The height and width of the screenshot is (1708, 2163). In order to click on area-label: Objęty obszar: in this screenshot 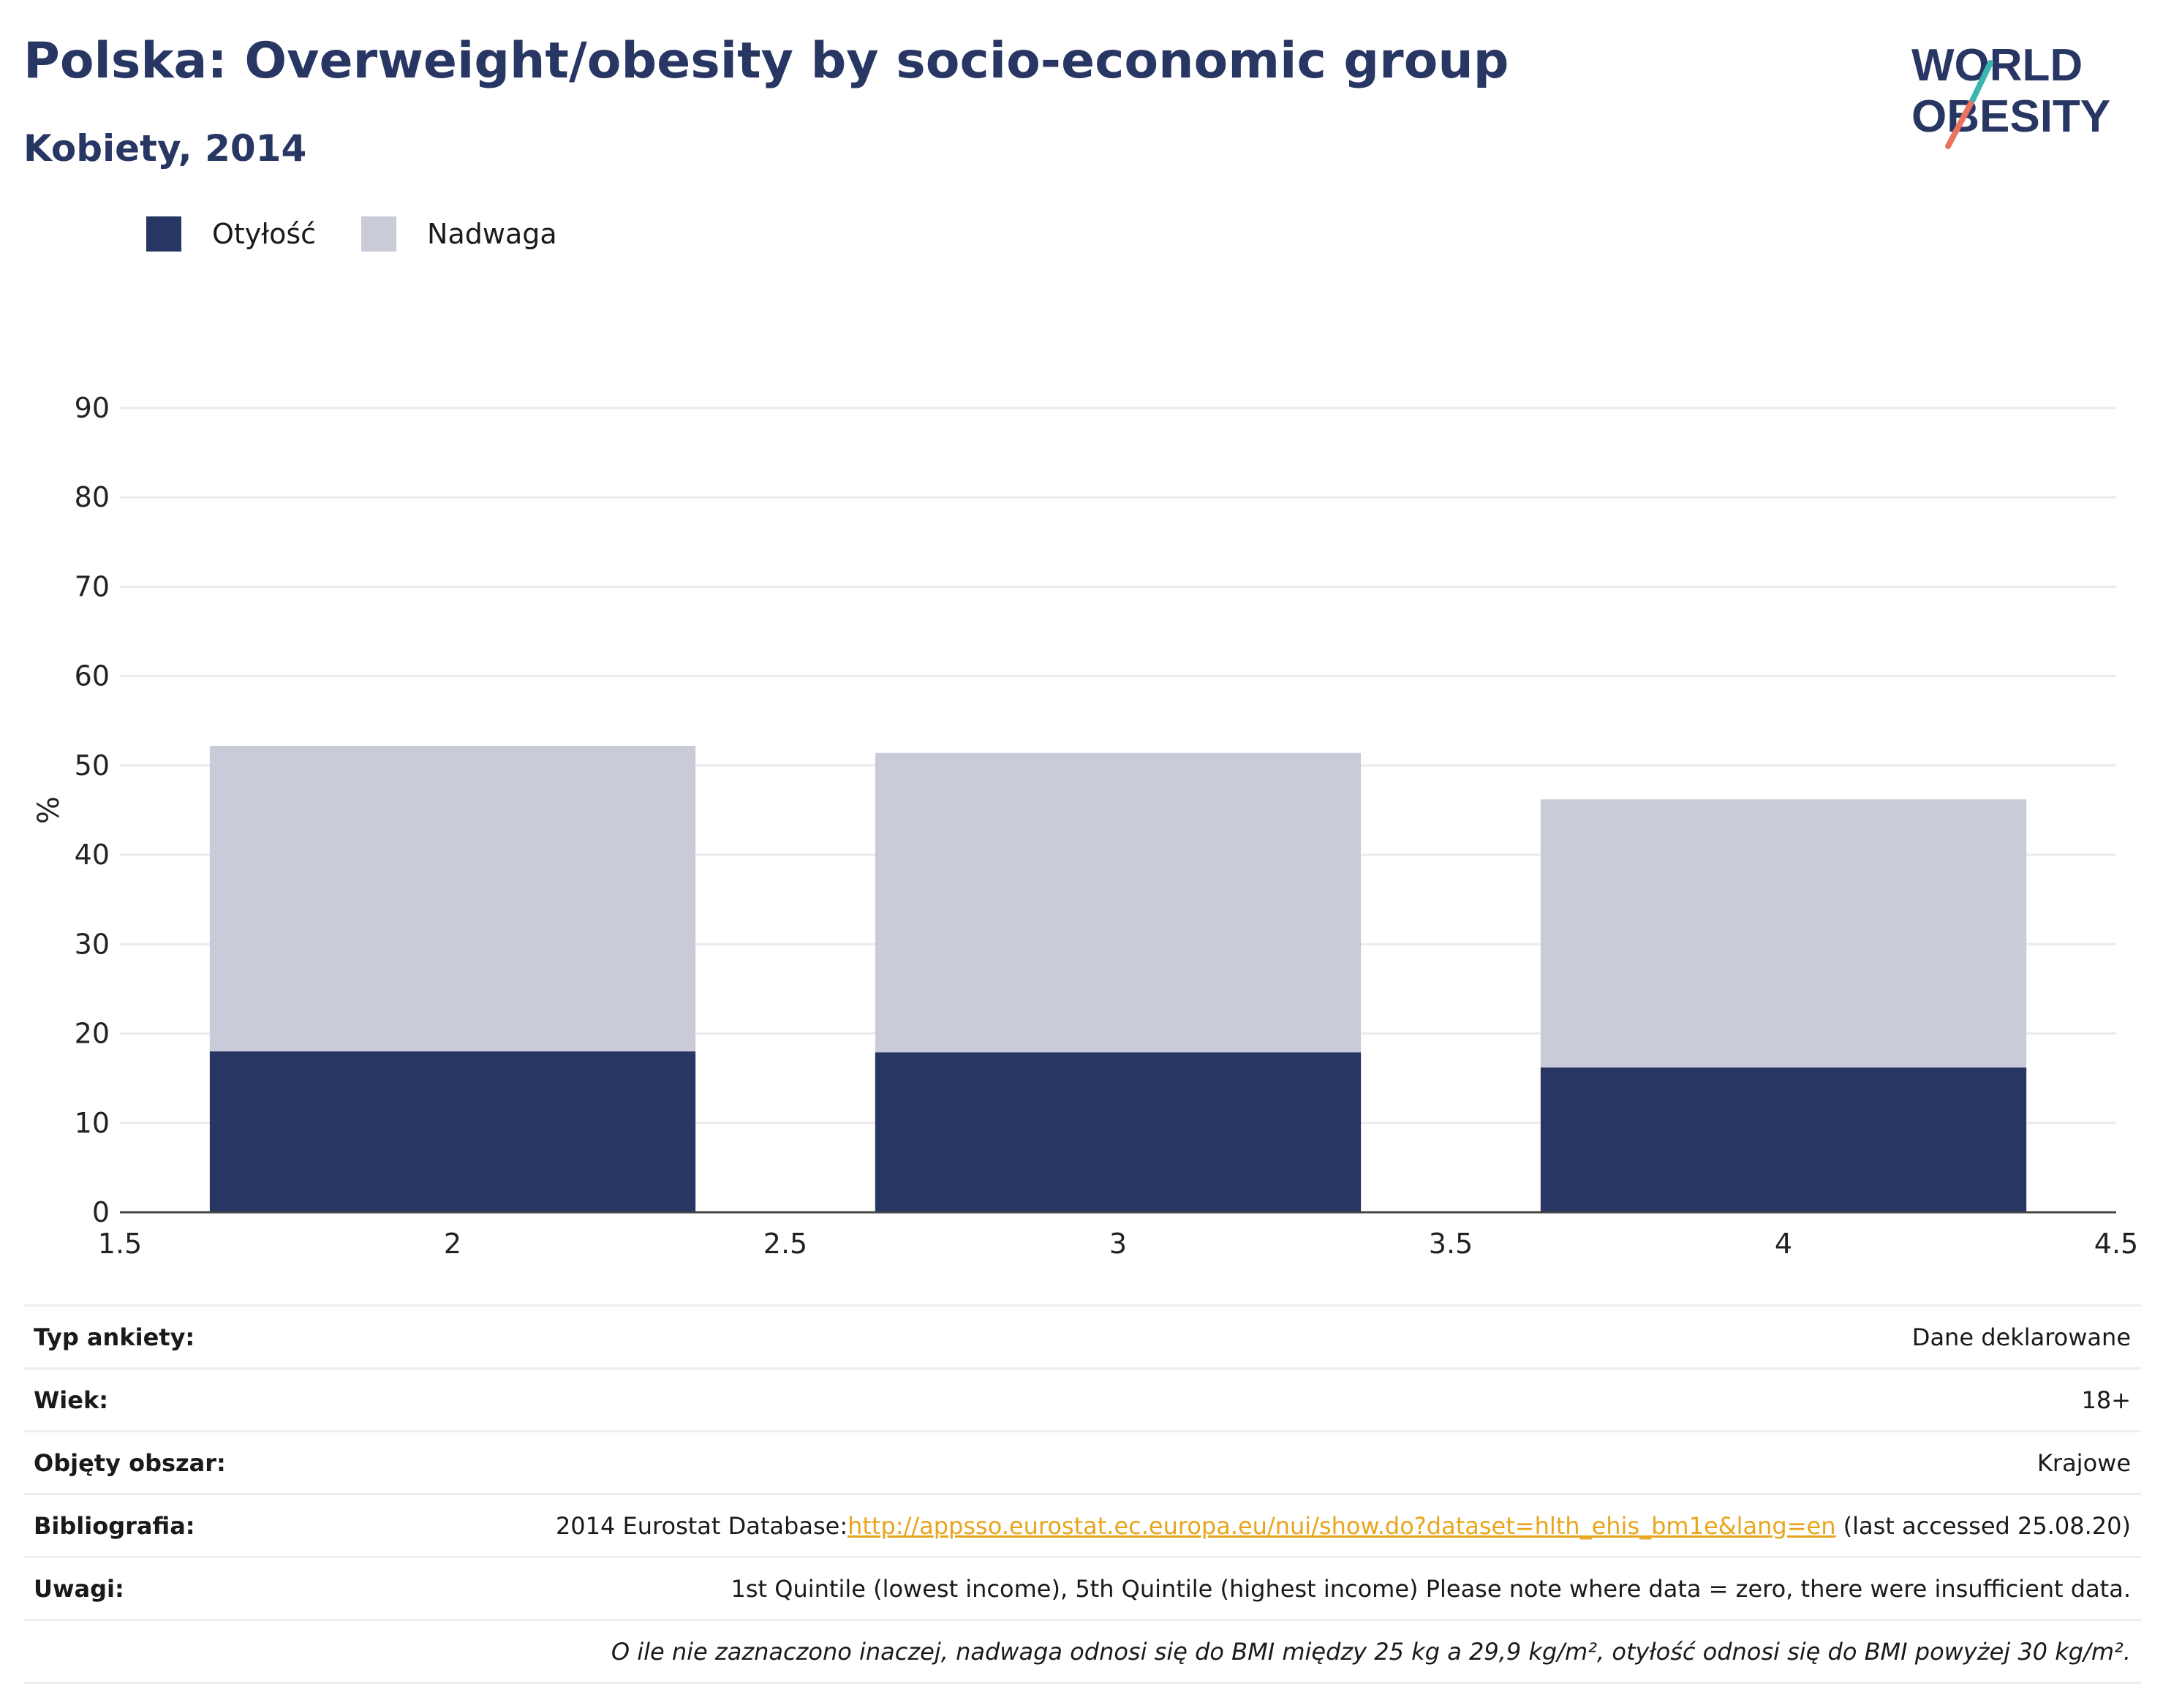, I will do `click(130, 1462)`.